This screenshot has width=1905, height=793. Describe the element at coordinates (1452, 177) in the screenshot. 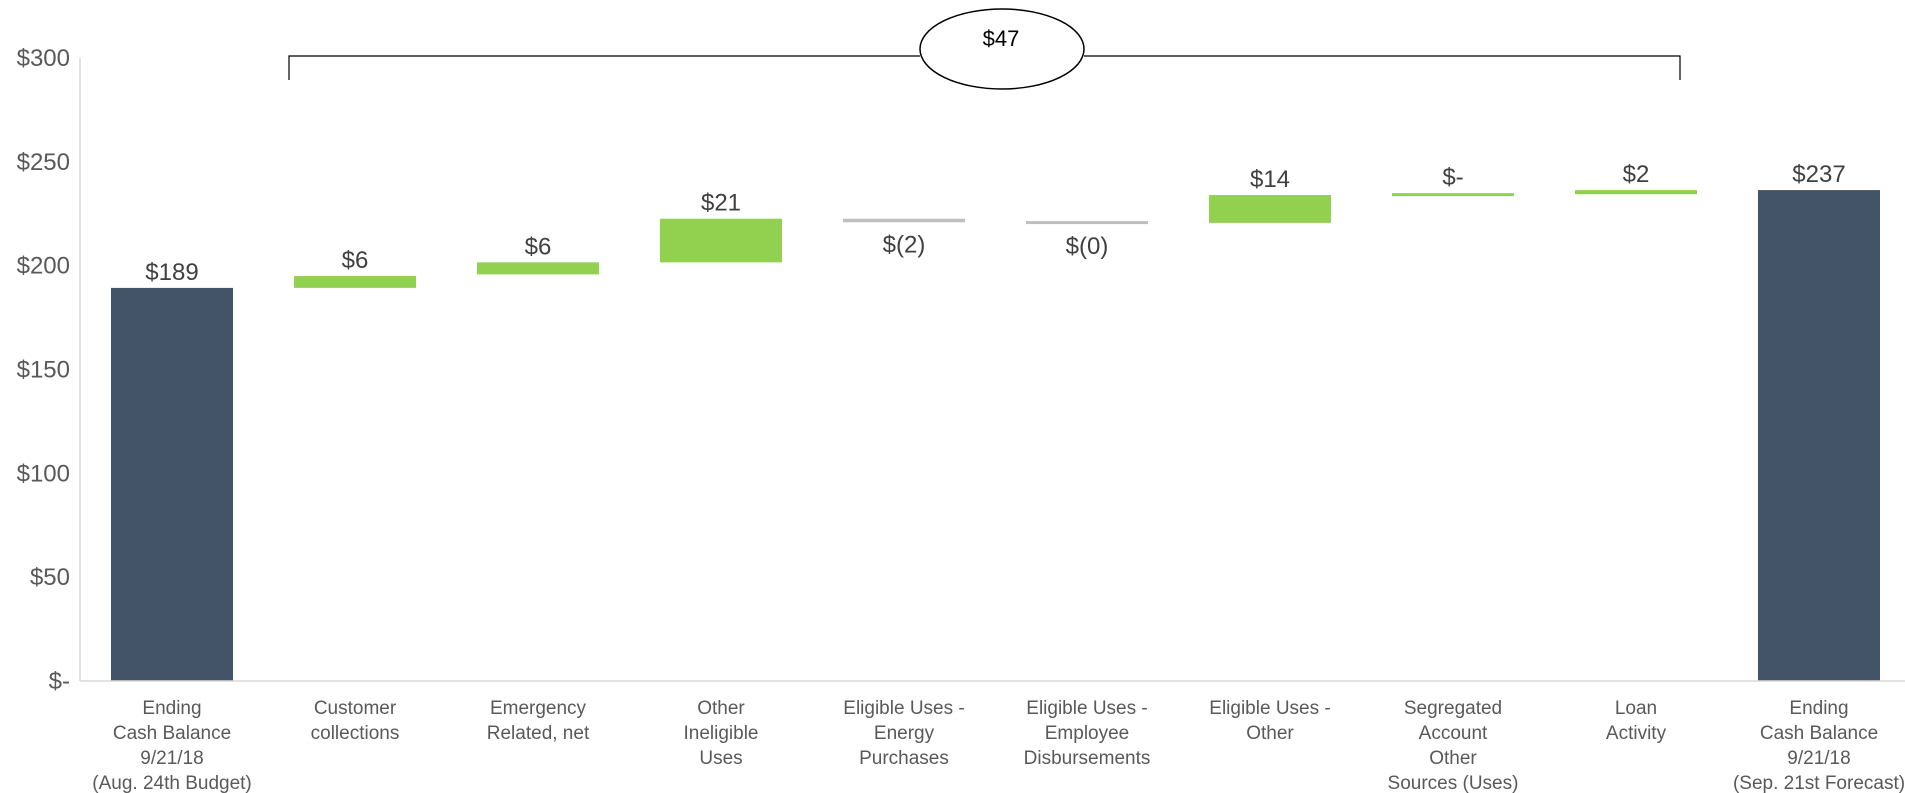

I see `data-label: $-` at that location.